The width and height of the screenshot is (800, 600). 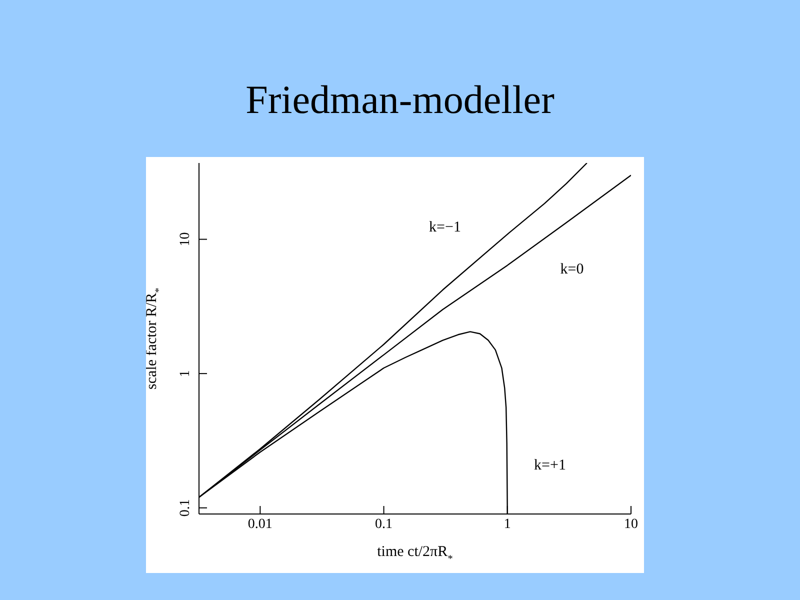 What do you see at coordinates (400, 99) in the screenshot?
I see `chart-title: Friedman-modeller` at bounding box center [400, 99].